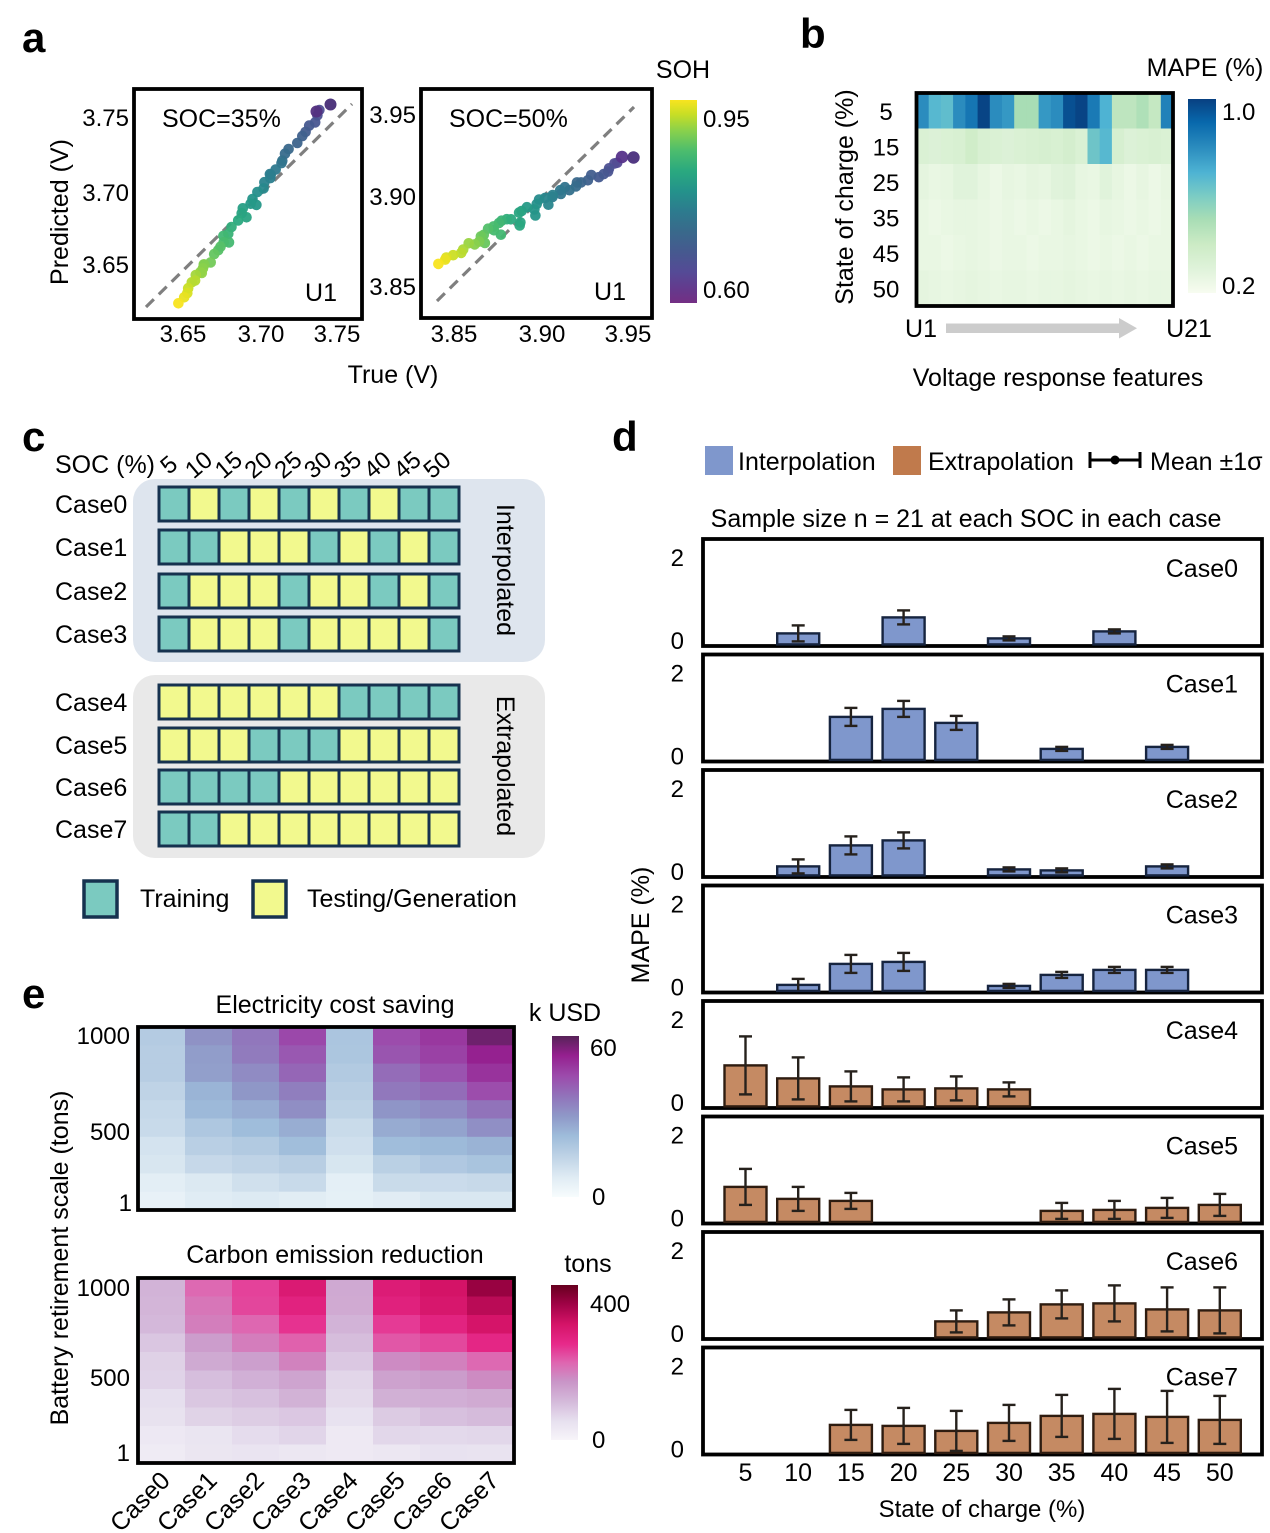 The width and height of the screenshot is (1270, 1533). Describe the element at coordinates (221, 119) in the screenshot. I see `svg-text: SOC=35%` at that location.